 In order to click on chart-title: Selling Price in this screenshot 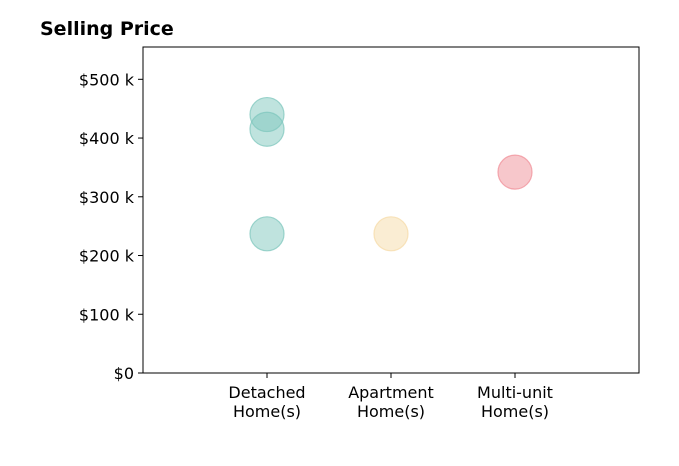, I will do `click(107, 29)`.